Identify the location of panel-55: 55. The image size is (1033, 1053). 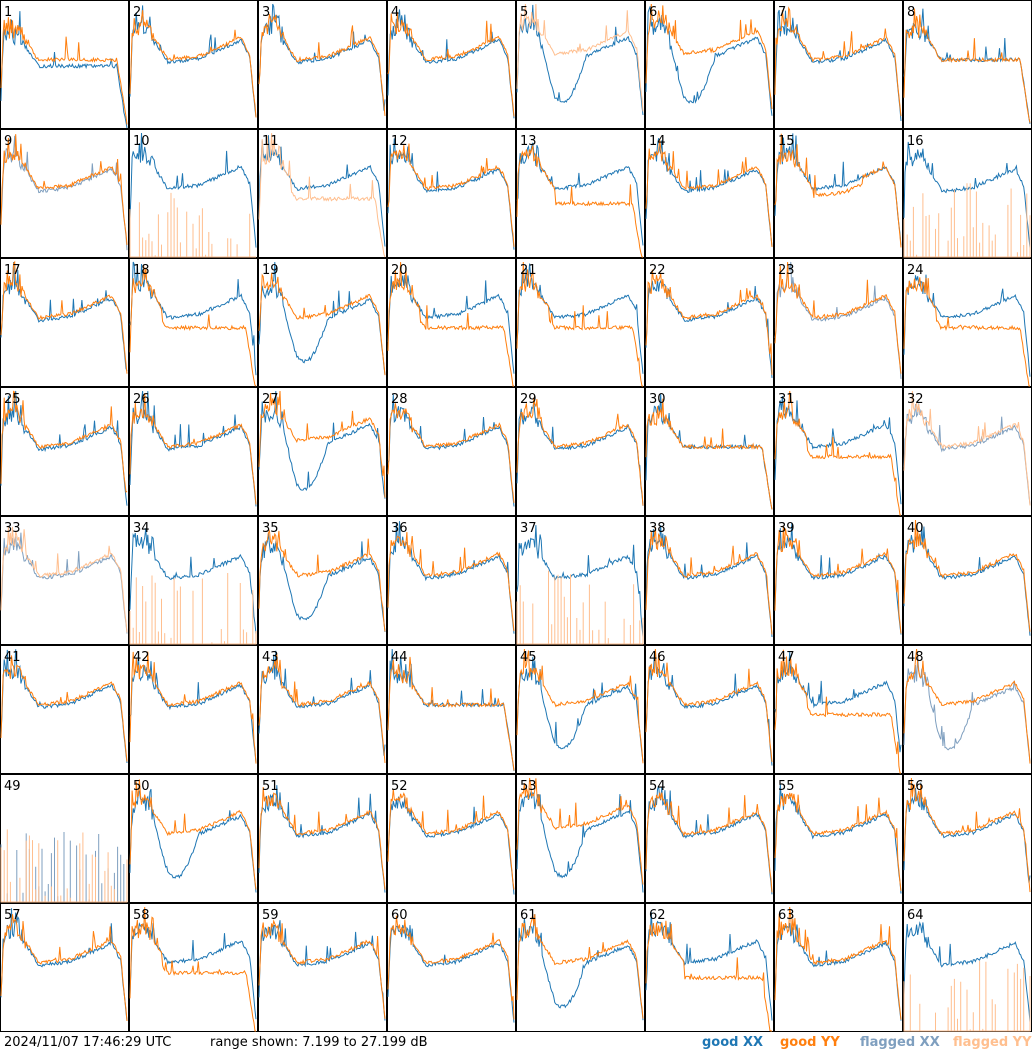
(838, 838).